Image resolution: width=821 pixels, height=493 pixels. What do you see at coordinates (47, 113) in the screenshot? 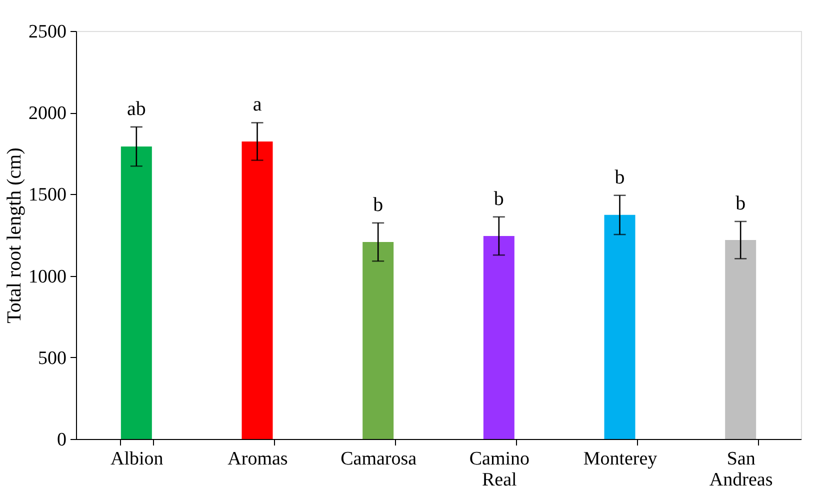
I see `y-tick-label: 2000` at bounding box center [47, 113].